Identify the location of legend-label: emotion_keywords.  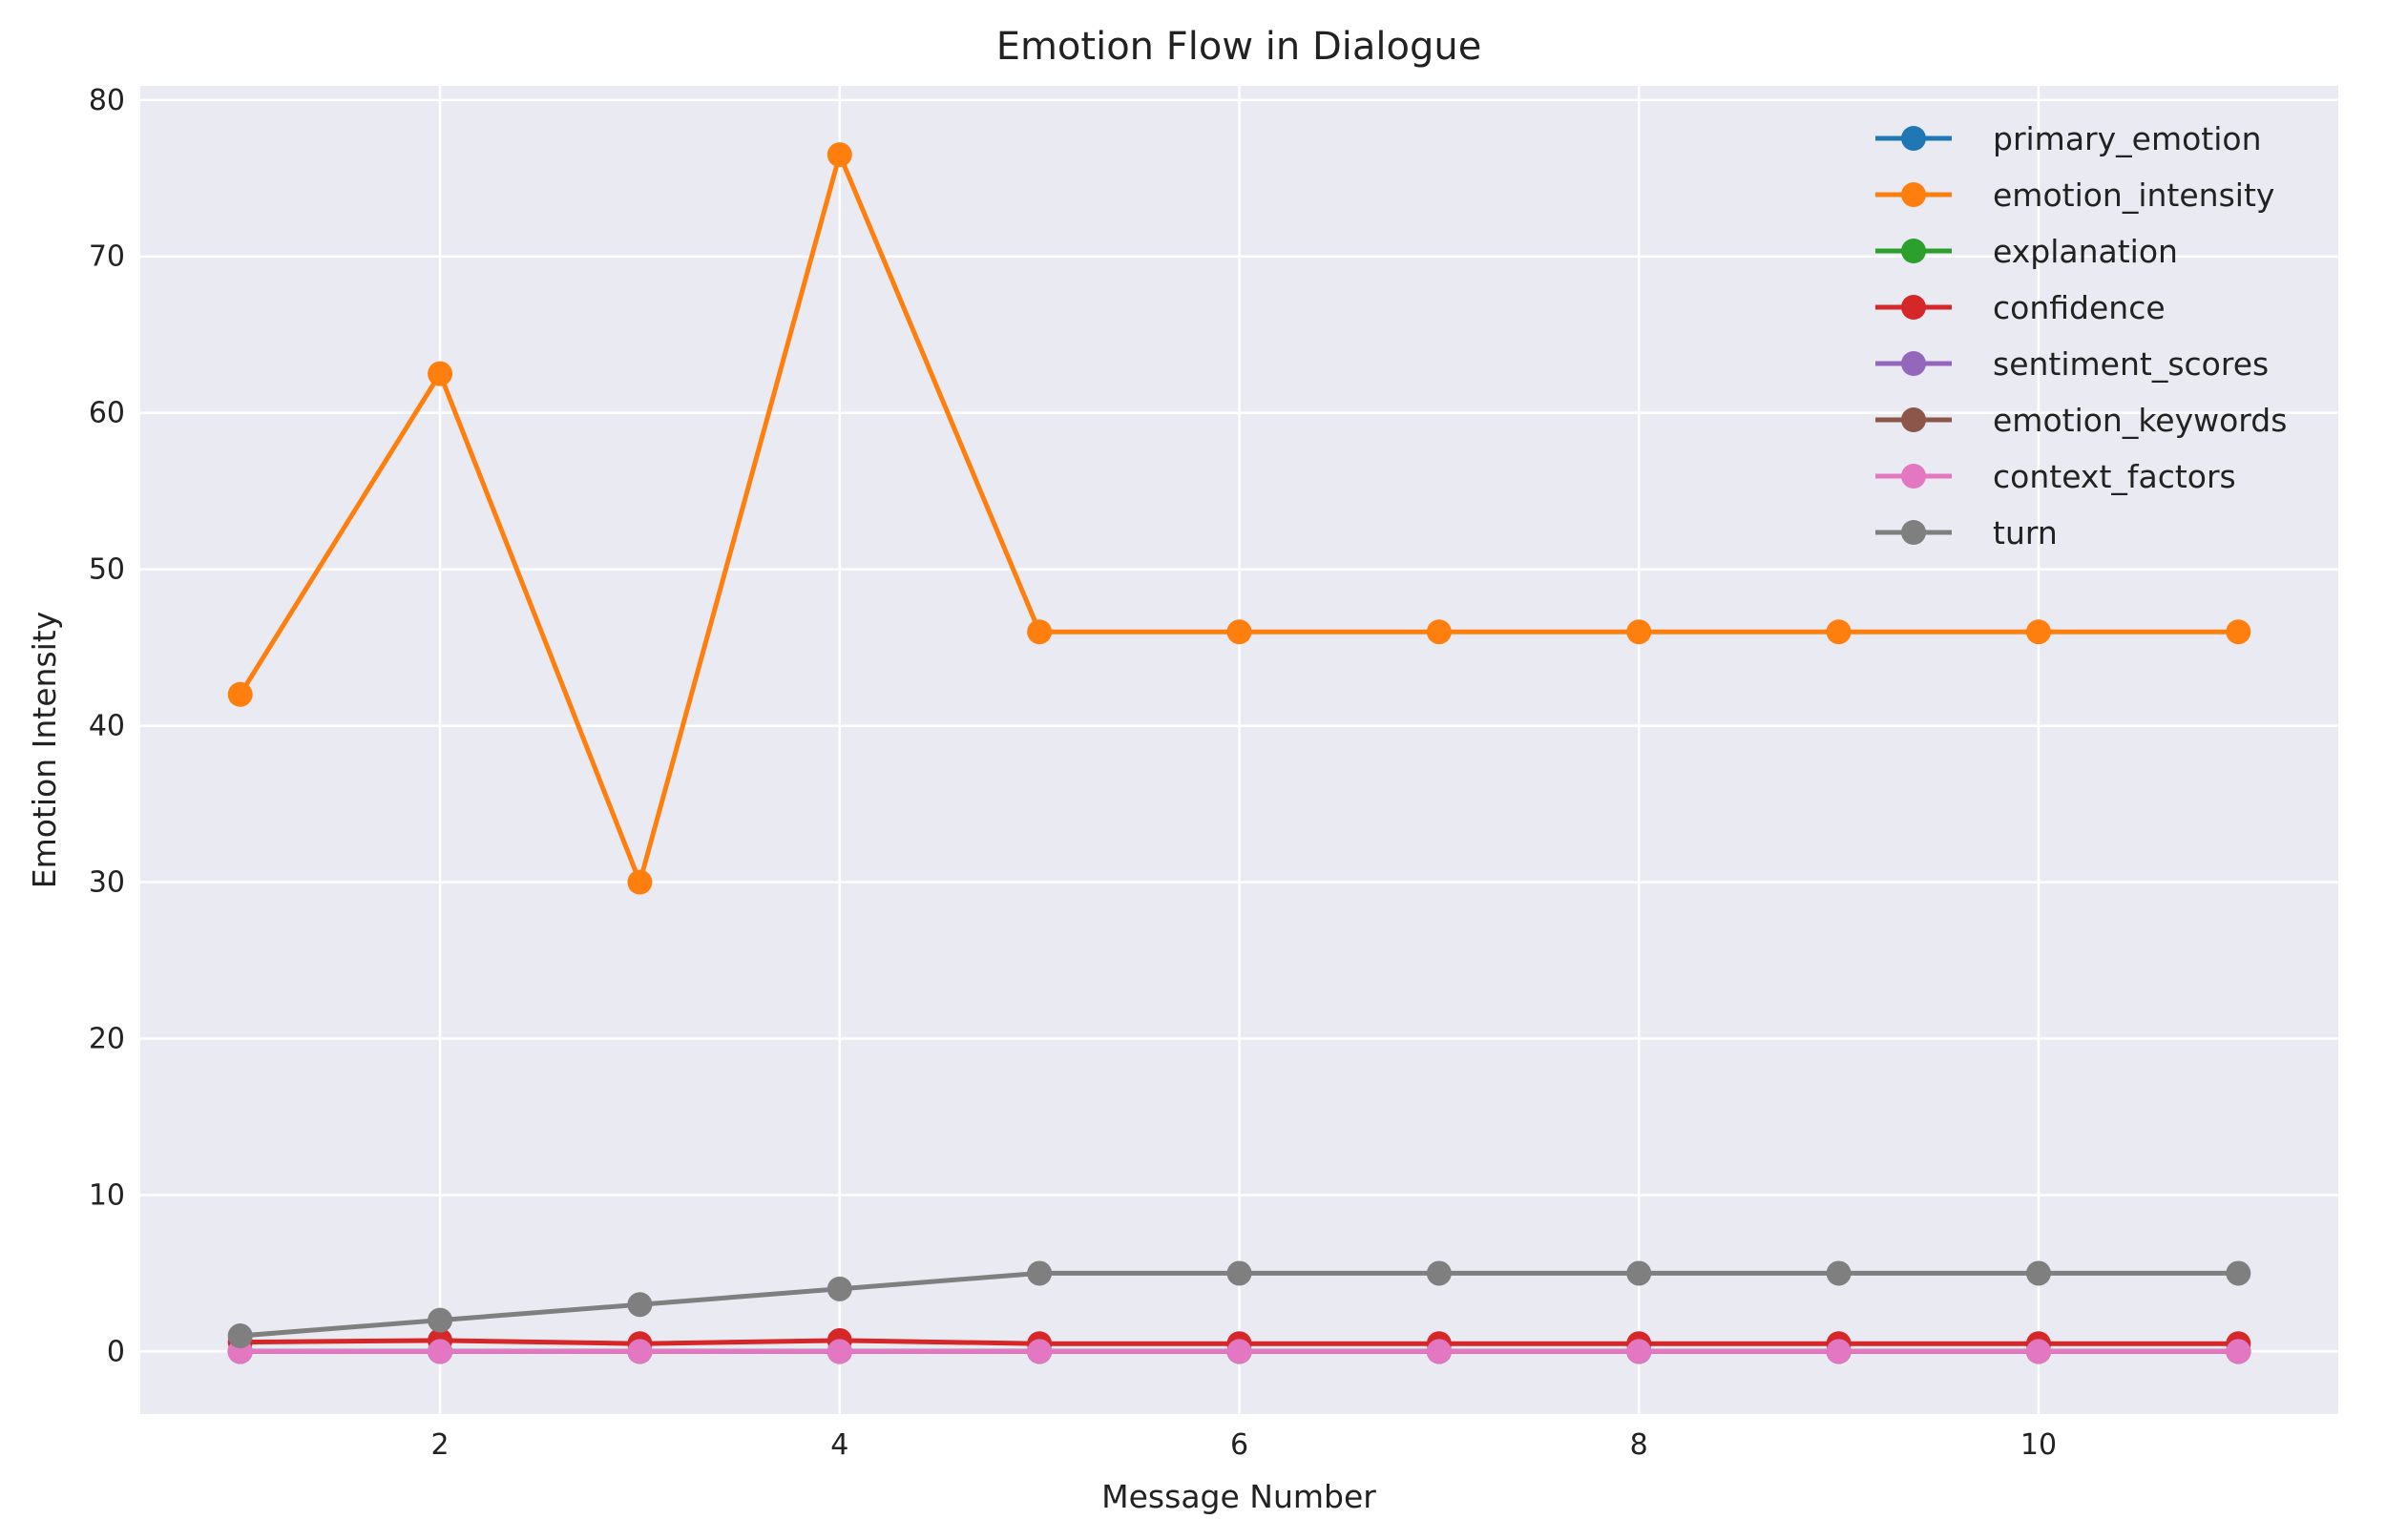
(2140, 421).